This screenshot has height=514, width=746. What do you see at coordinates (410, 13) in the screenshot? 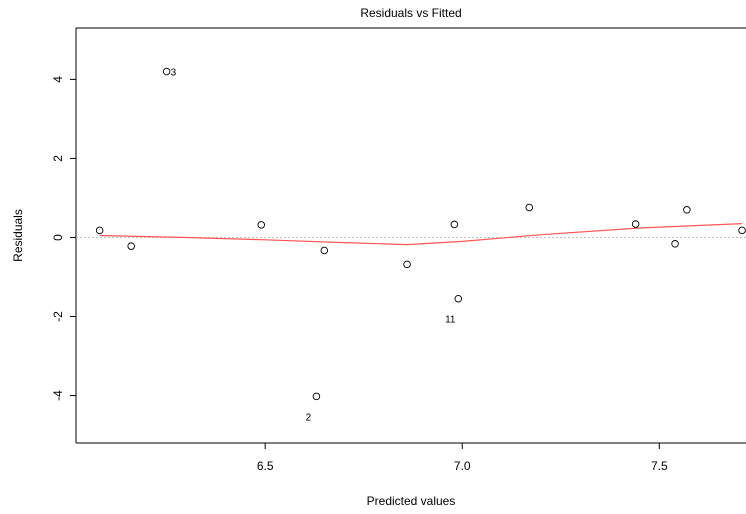
I see `chart-title: Residuals vs Fitted` at bounding box center [410, 13].